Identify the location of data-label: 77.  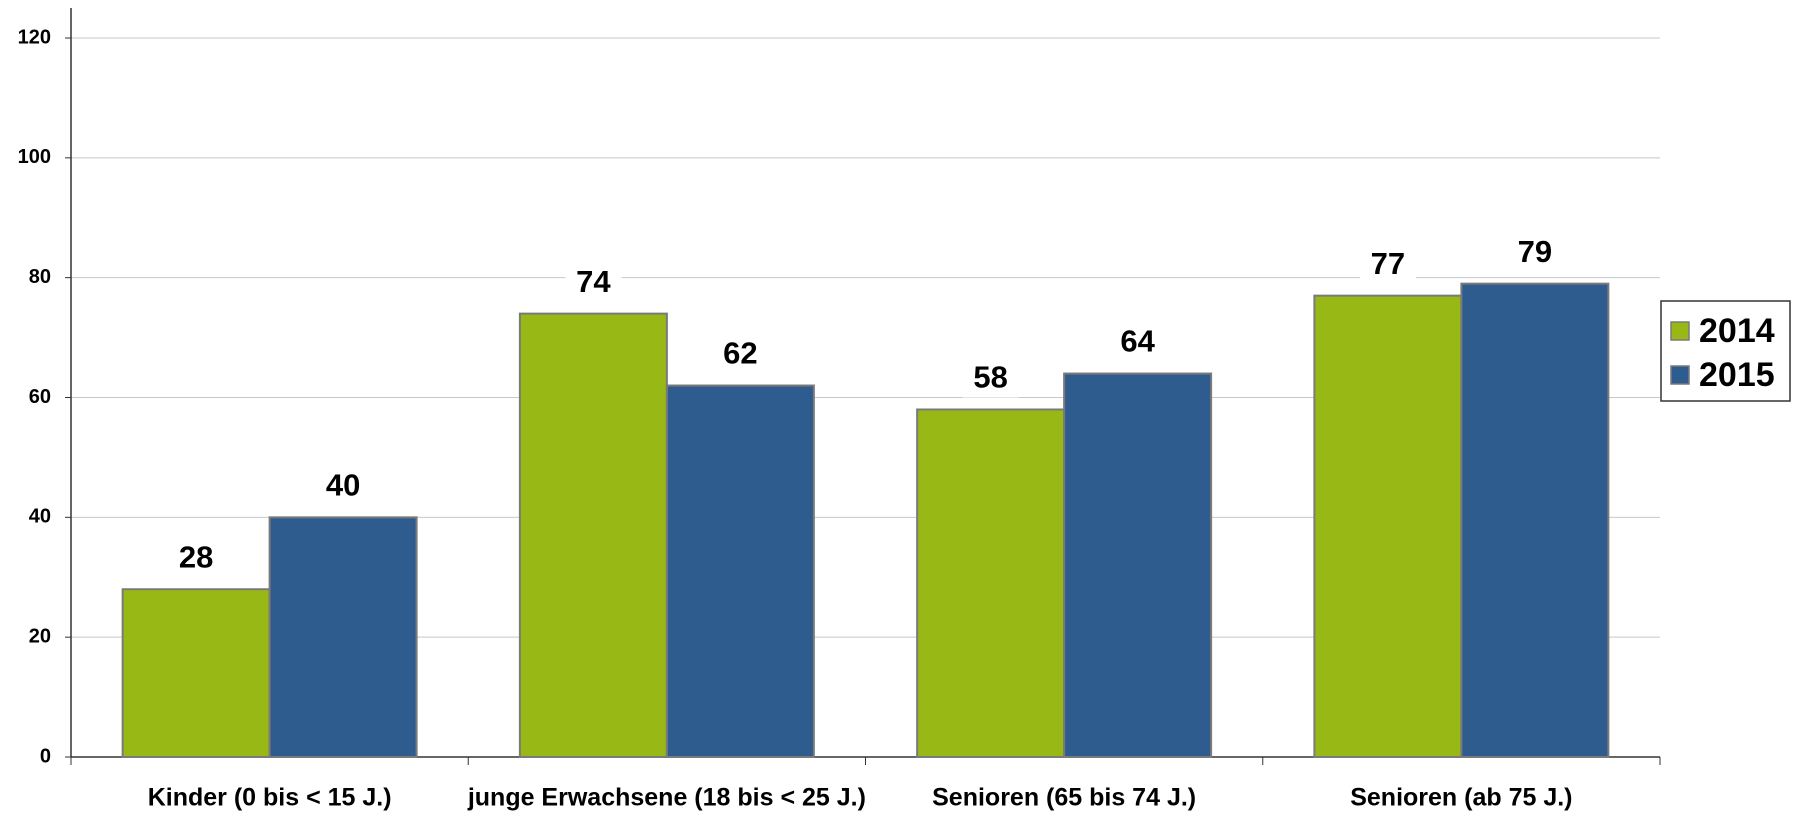
(1388, 263).